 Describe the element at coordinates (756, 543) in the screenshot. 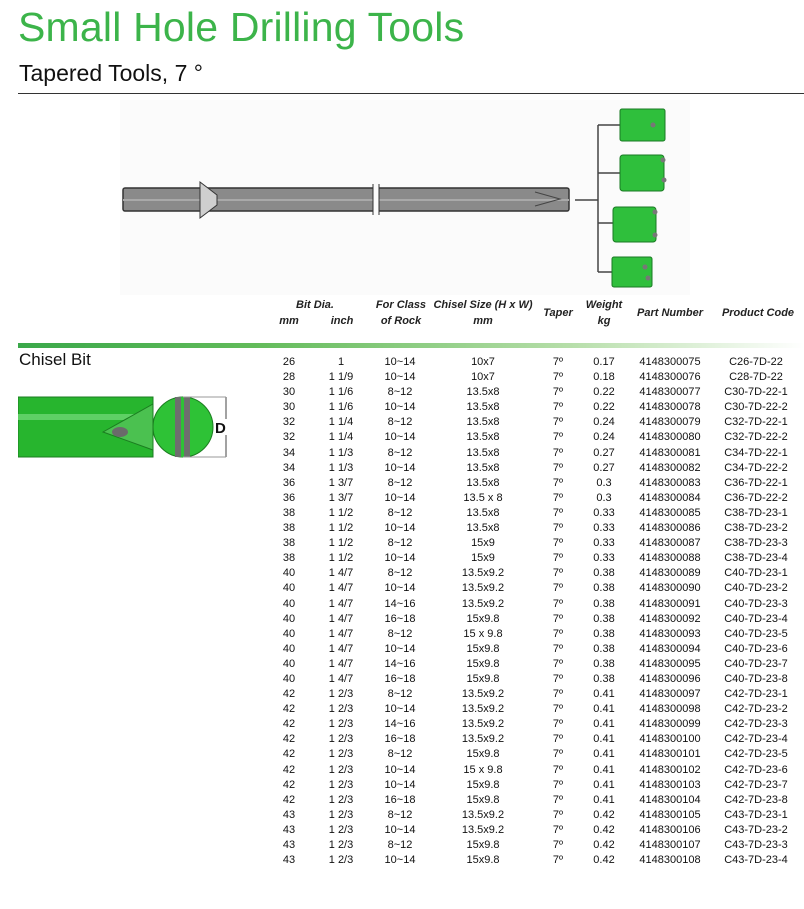

I see `product-code-cell: C38-7D-23-3` at that location.